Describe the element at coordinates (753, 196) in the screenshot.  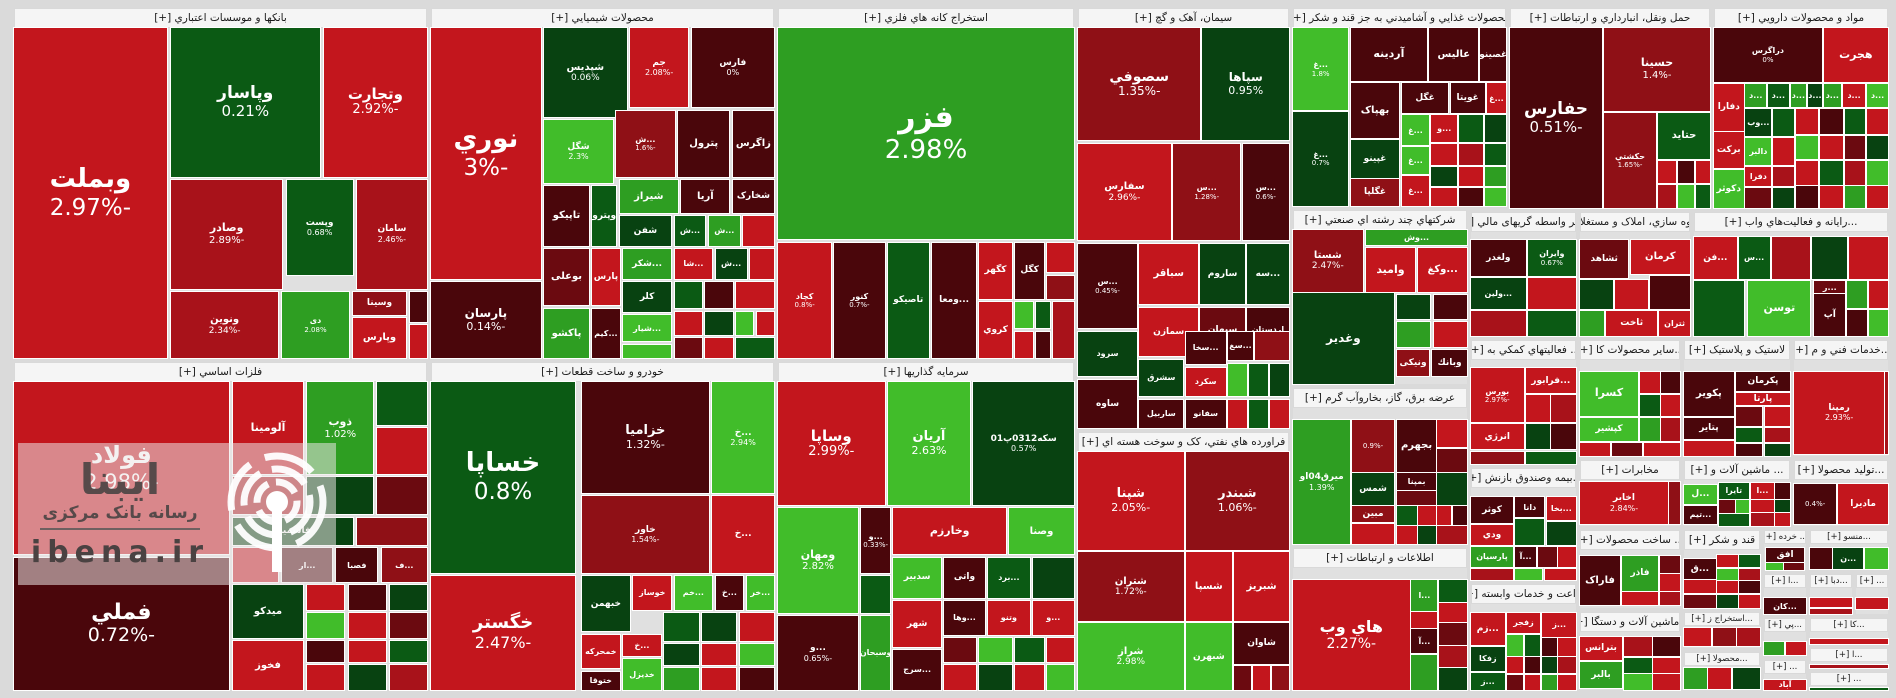
I see `stock-tile-شخارک: شخارک` at that location.